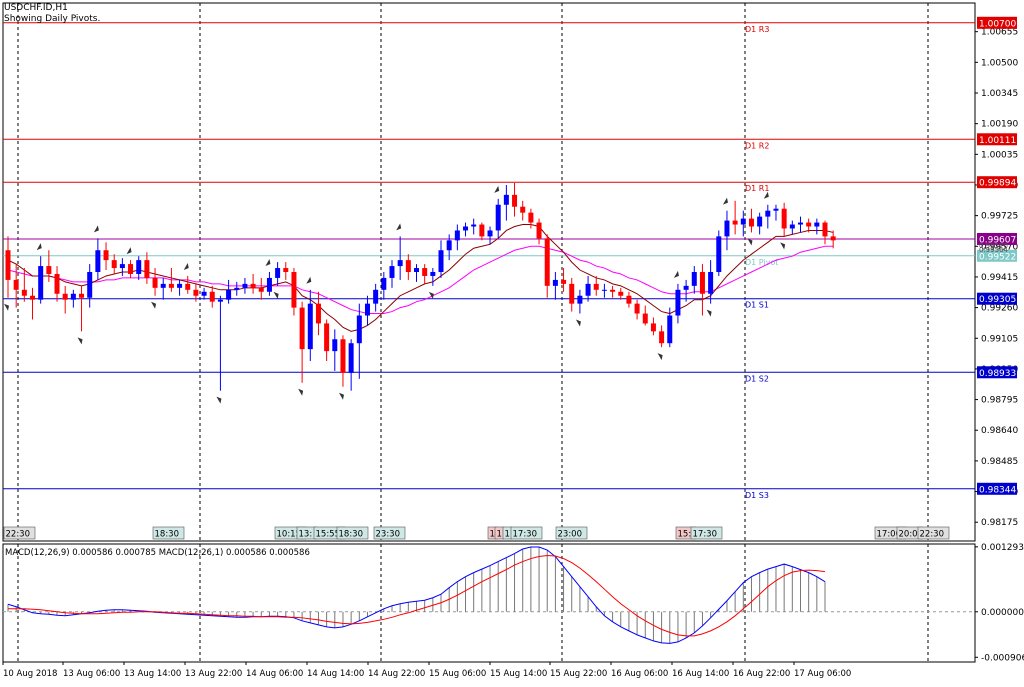  What do you see at coordinates (999, 462) in the screenshot?
I see `y-tick-label: 0.98485` at bounding box center [999, 462].